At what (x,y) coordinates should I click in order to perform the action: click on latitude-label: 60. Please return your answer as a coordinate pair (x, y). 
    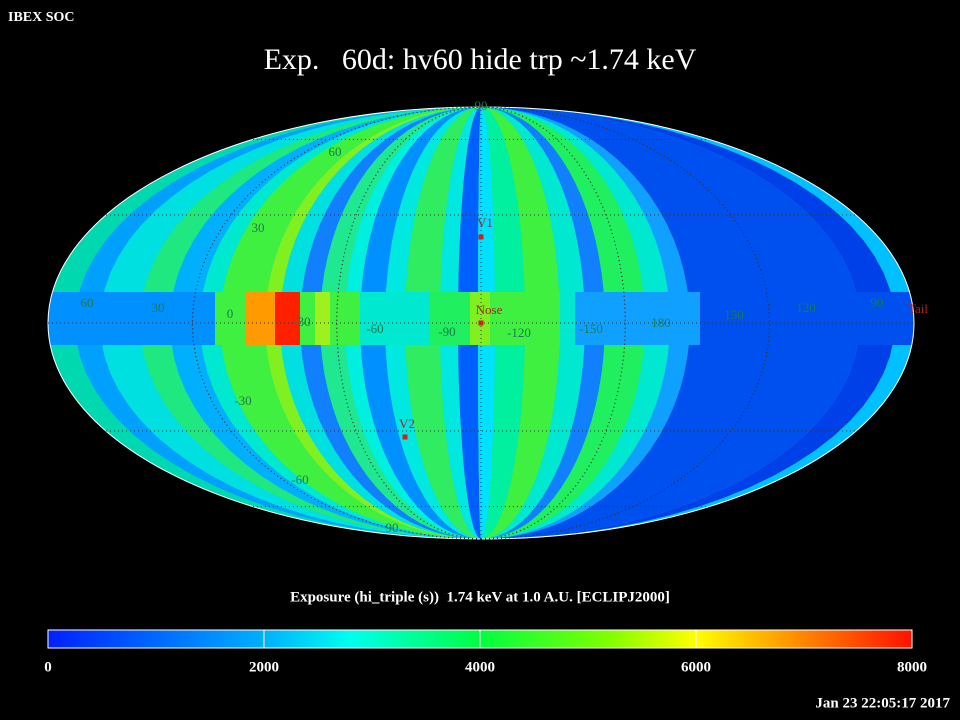
    Looking at the image, I should click on (335, 151).